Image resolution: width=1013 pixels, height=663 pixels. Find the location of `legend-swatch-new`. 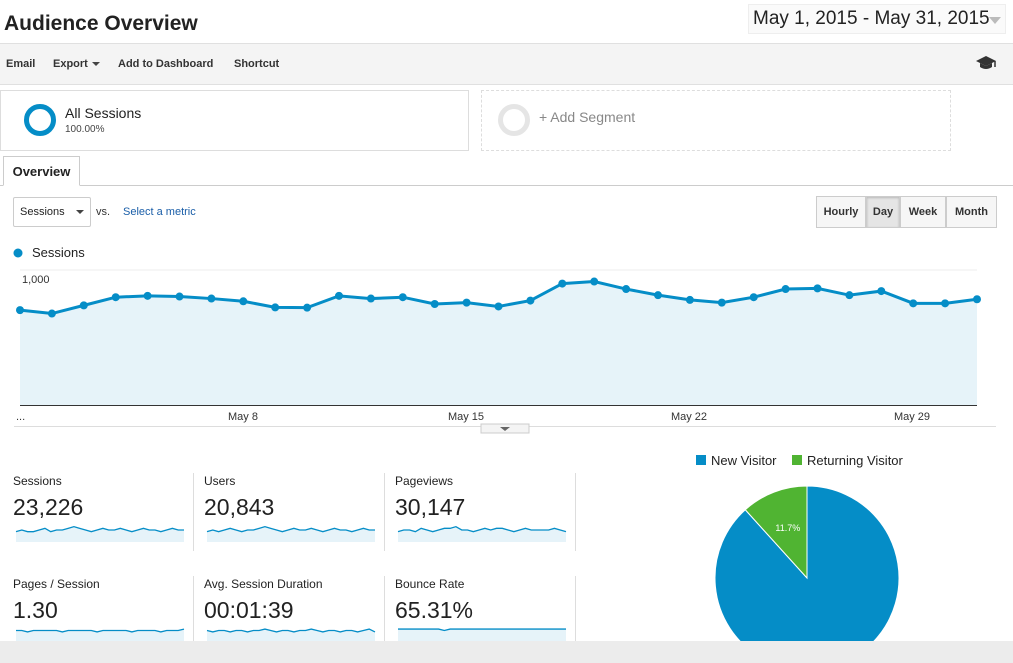

legend-swatch-new is located at coordinates (701, 460).